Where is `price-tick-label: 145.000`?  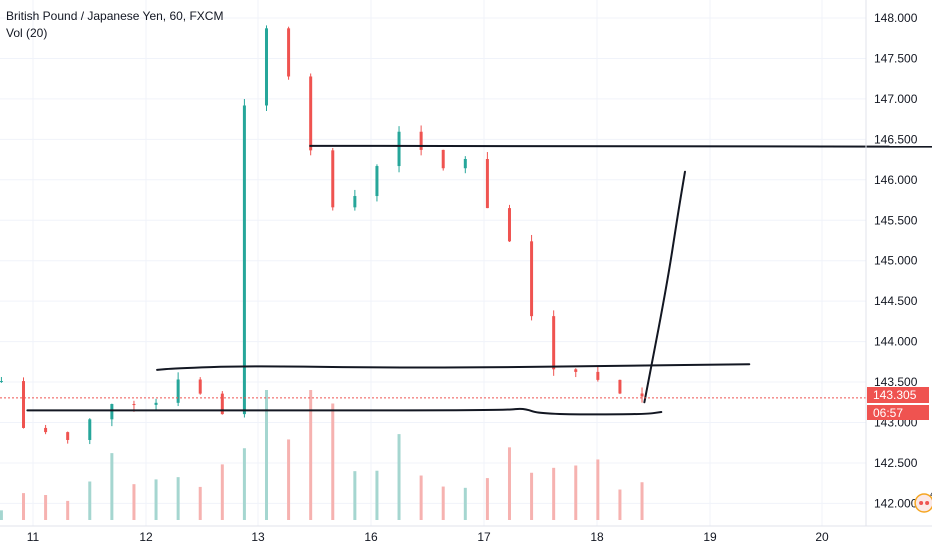
price-tick-label: 145.000 is located at coordinates (896, 261).